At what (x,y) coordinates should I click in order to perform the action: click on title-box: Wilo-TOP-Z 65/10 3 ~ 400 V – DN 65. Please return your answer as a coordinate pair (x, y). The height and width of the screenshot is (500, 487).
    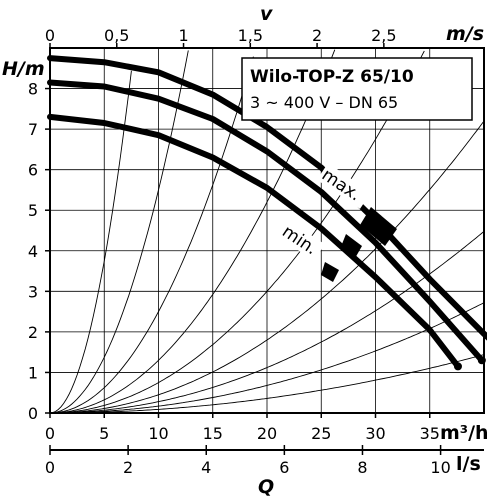
    Looking at the image, I should click on (357, 89).